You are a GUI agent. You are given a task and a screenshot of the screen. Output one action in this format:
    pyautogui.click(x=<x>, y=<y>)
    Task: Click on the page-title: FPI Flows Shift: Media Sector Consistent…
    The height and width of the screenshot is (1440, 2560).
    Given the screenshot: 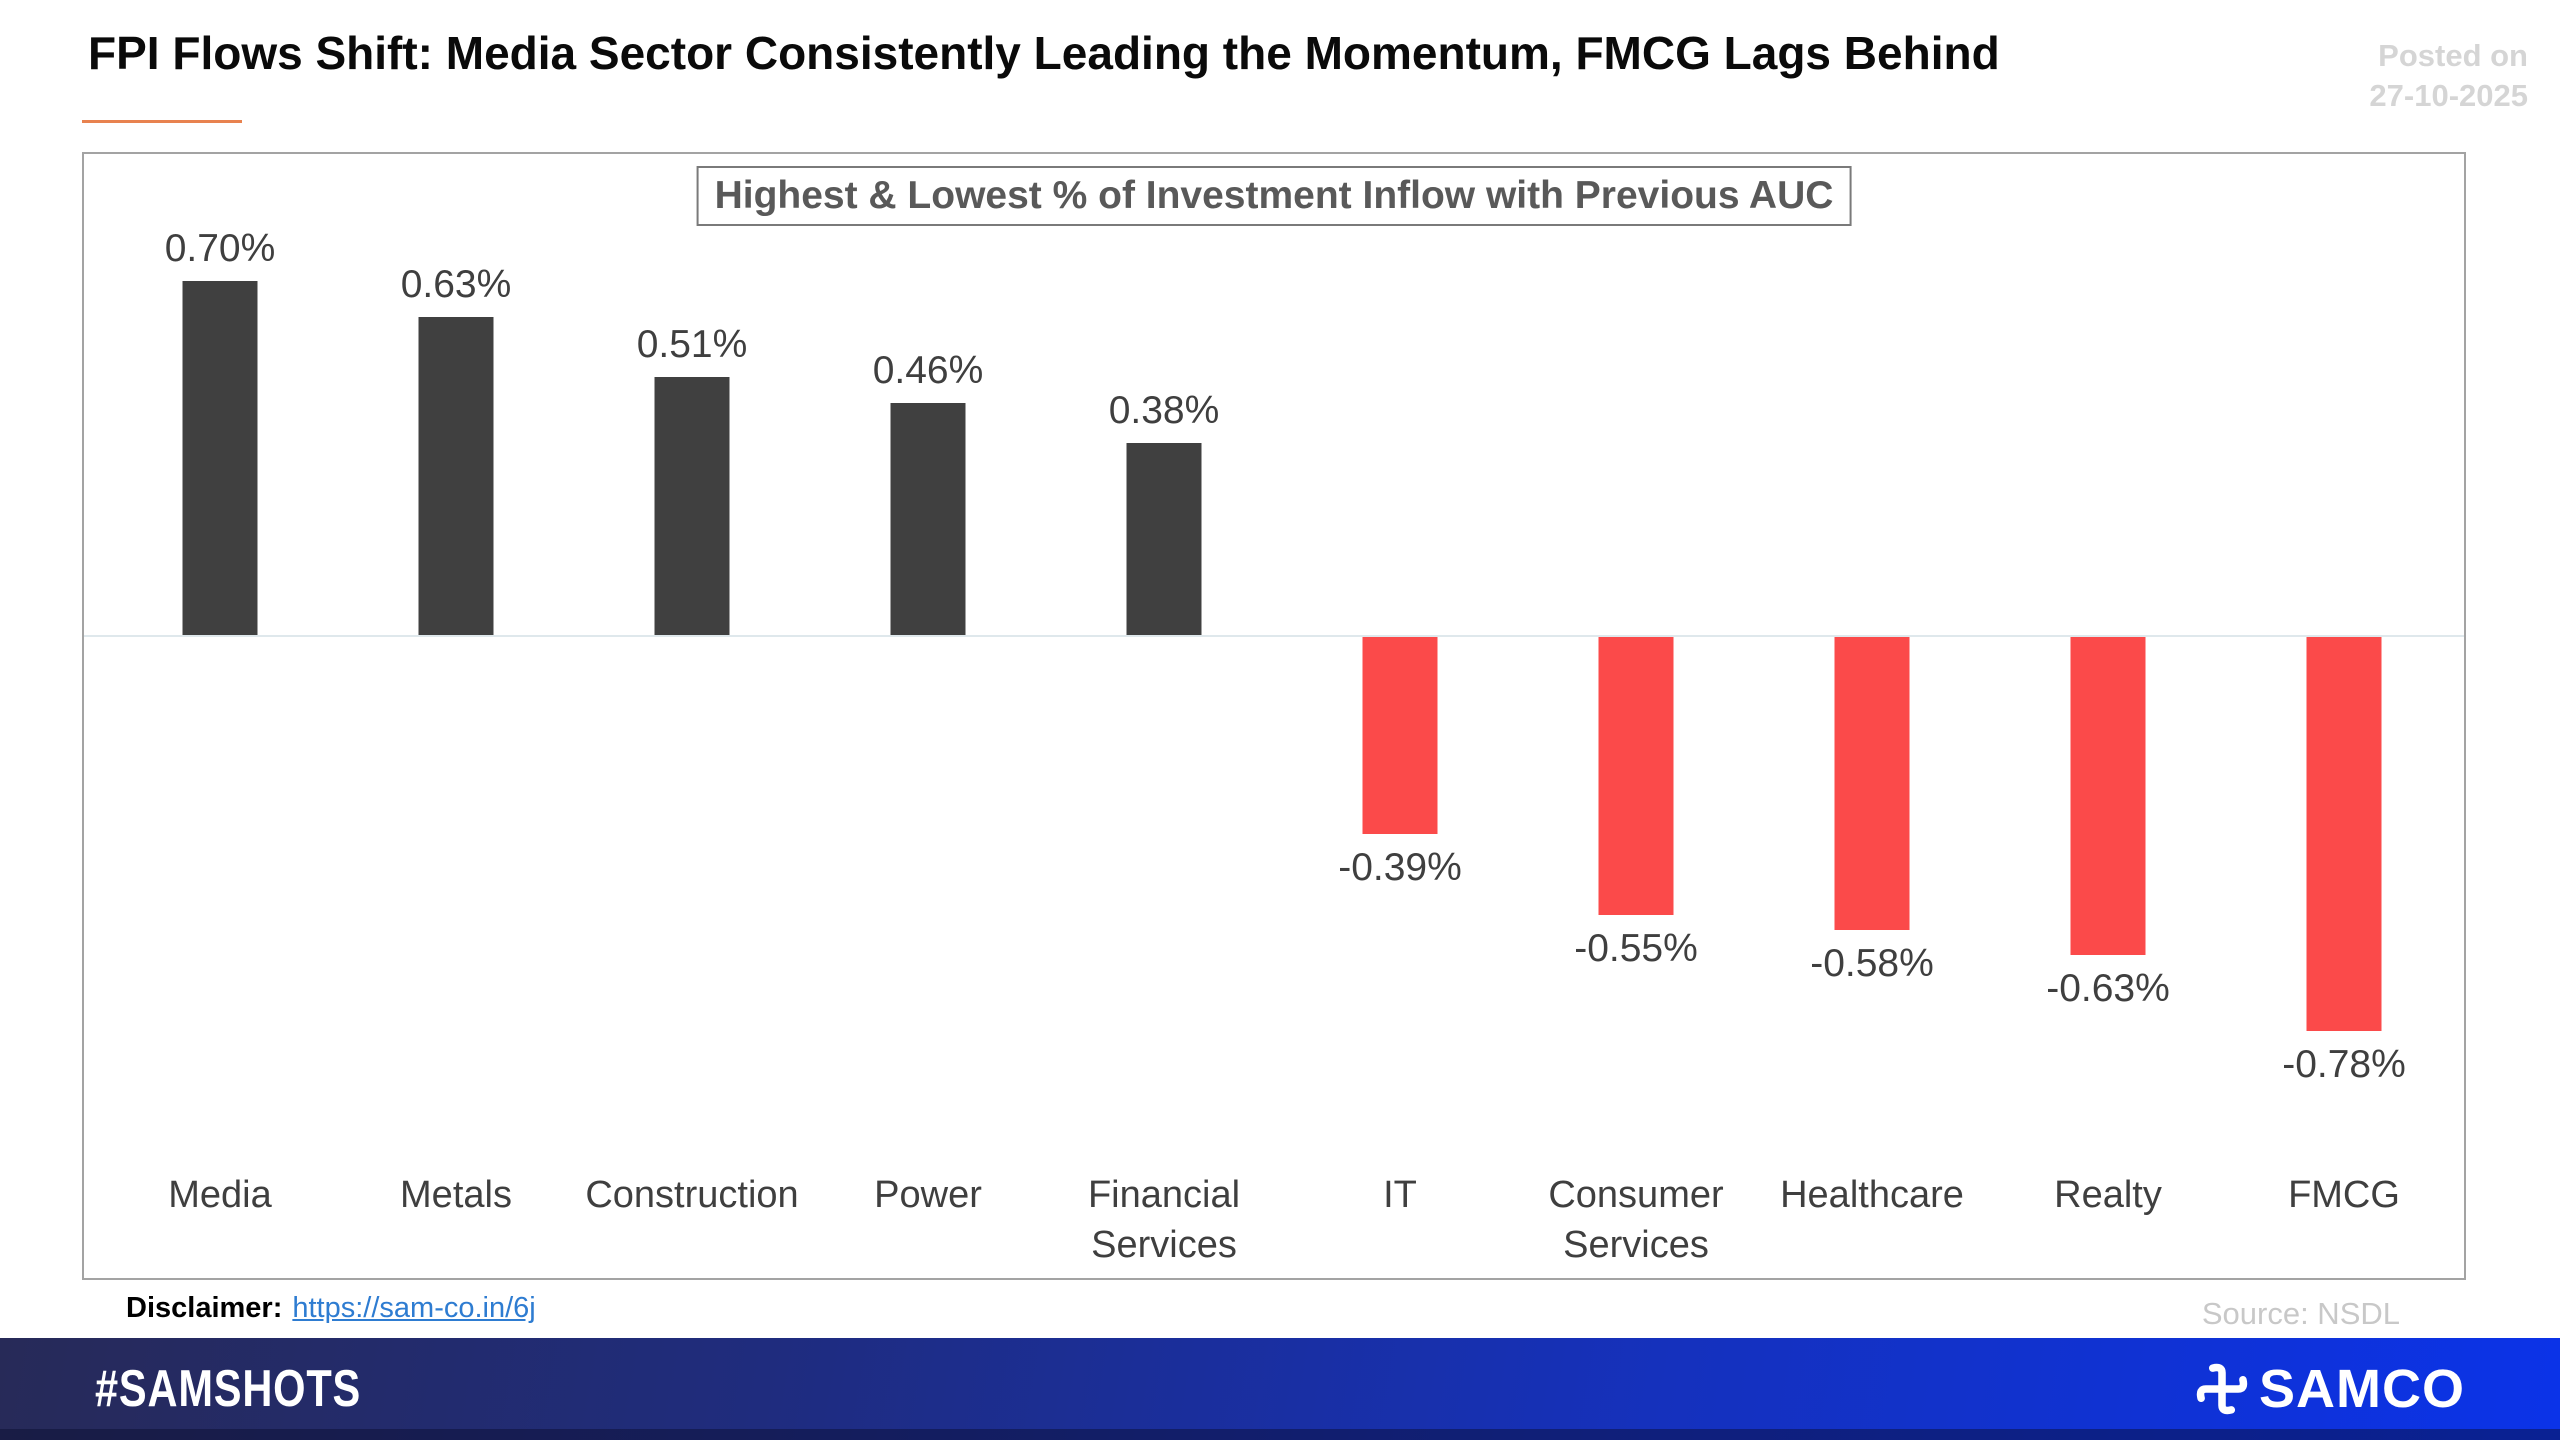 What is the action you would take?
    pyautogui.click(x=1044, y=53)
    